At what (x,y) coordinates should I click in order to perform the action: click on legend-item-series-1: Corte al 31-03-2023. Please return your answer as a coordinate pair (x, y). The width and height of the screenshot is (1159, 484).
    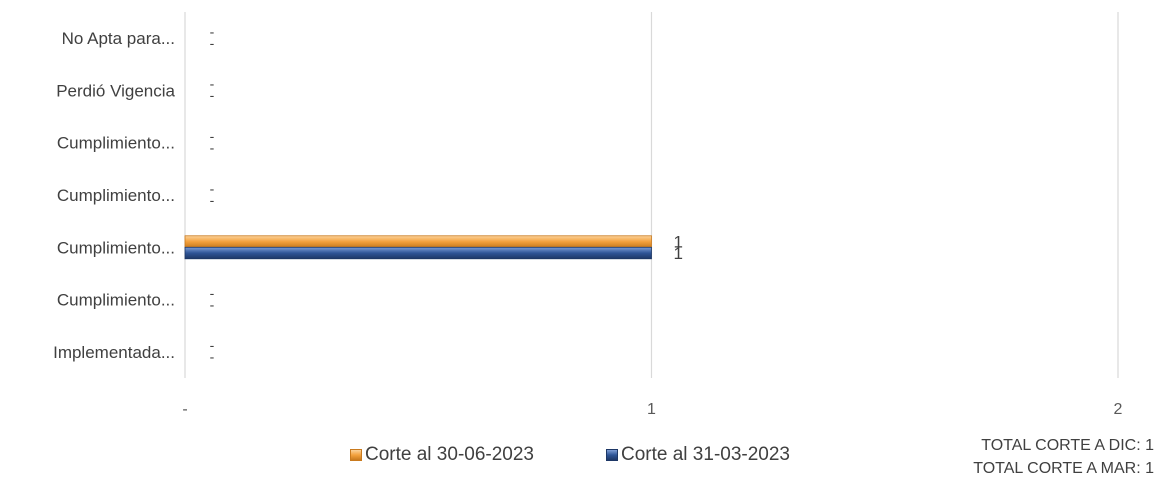
    Looking at the image, I should click on (698, 455).